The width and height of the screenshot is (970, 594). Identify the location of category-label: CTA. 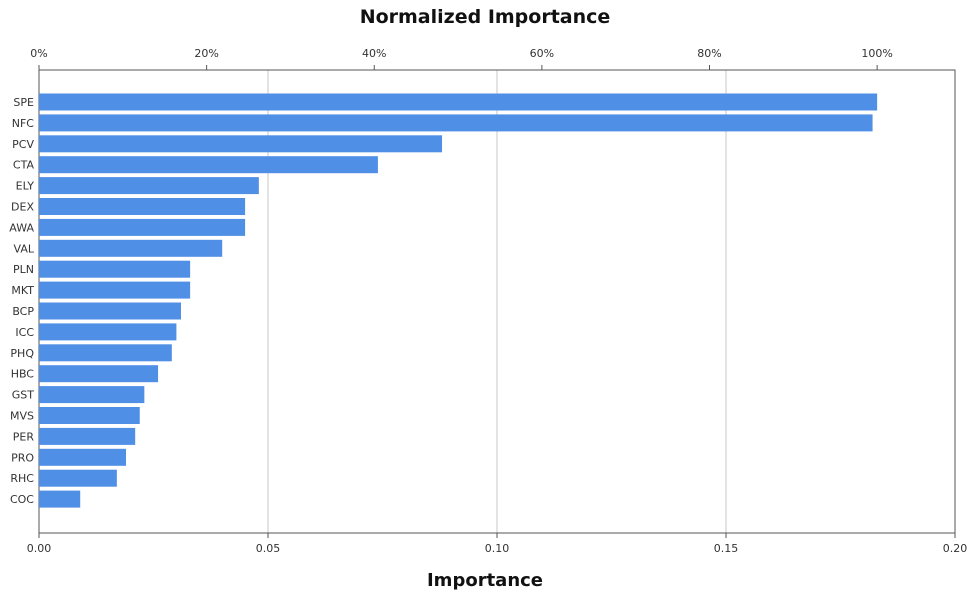
(24, 165).